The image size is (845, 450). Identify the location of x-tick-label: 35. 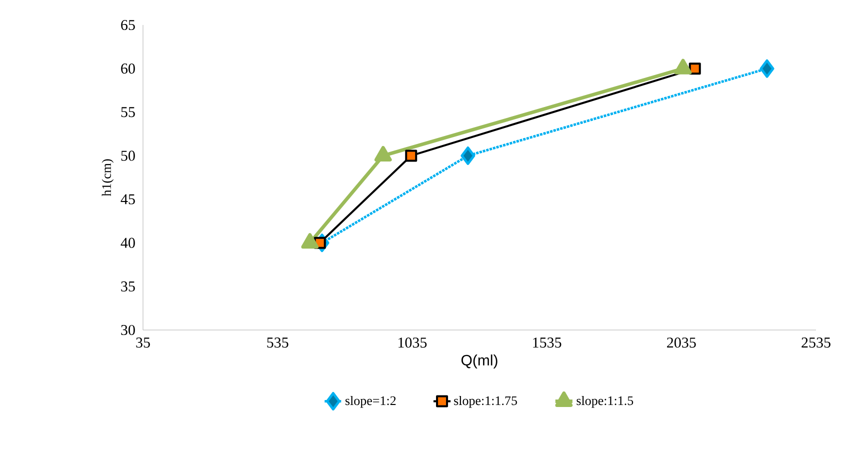
(143, 343).